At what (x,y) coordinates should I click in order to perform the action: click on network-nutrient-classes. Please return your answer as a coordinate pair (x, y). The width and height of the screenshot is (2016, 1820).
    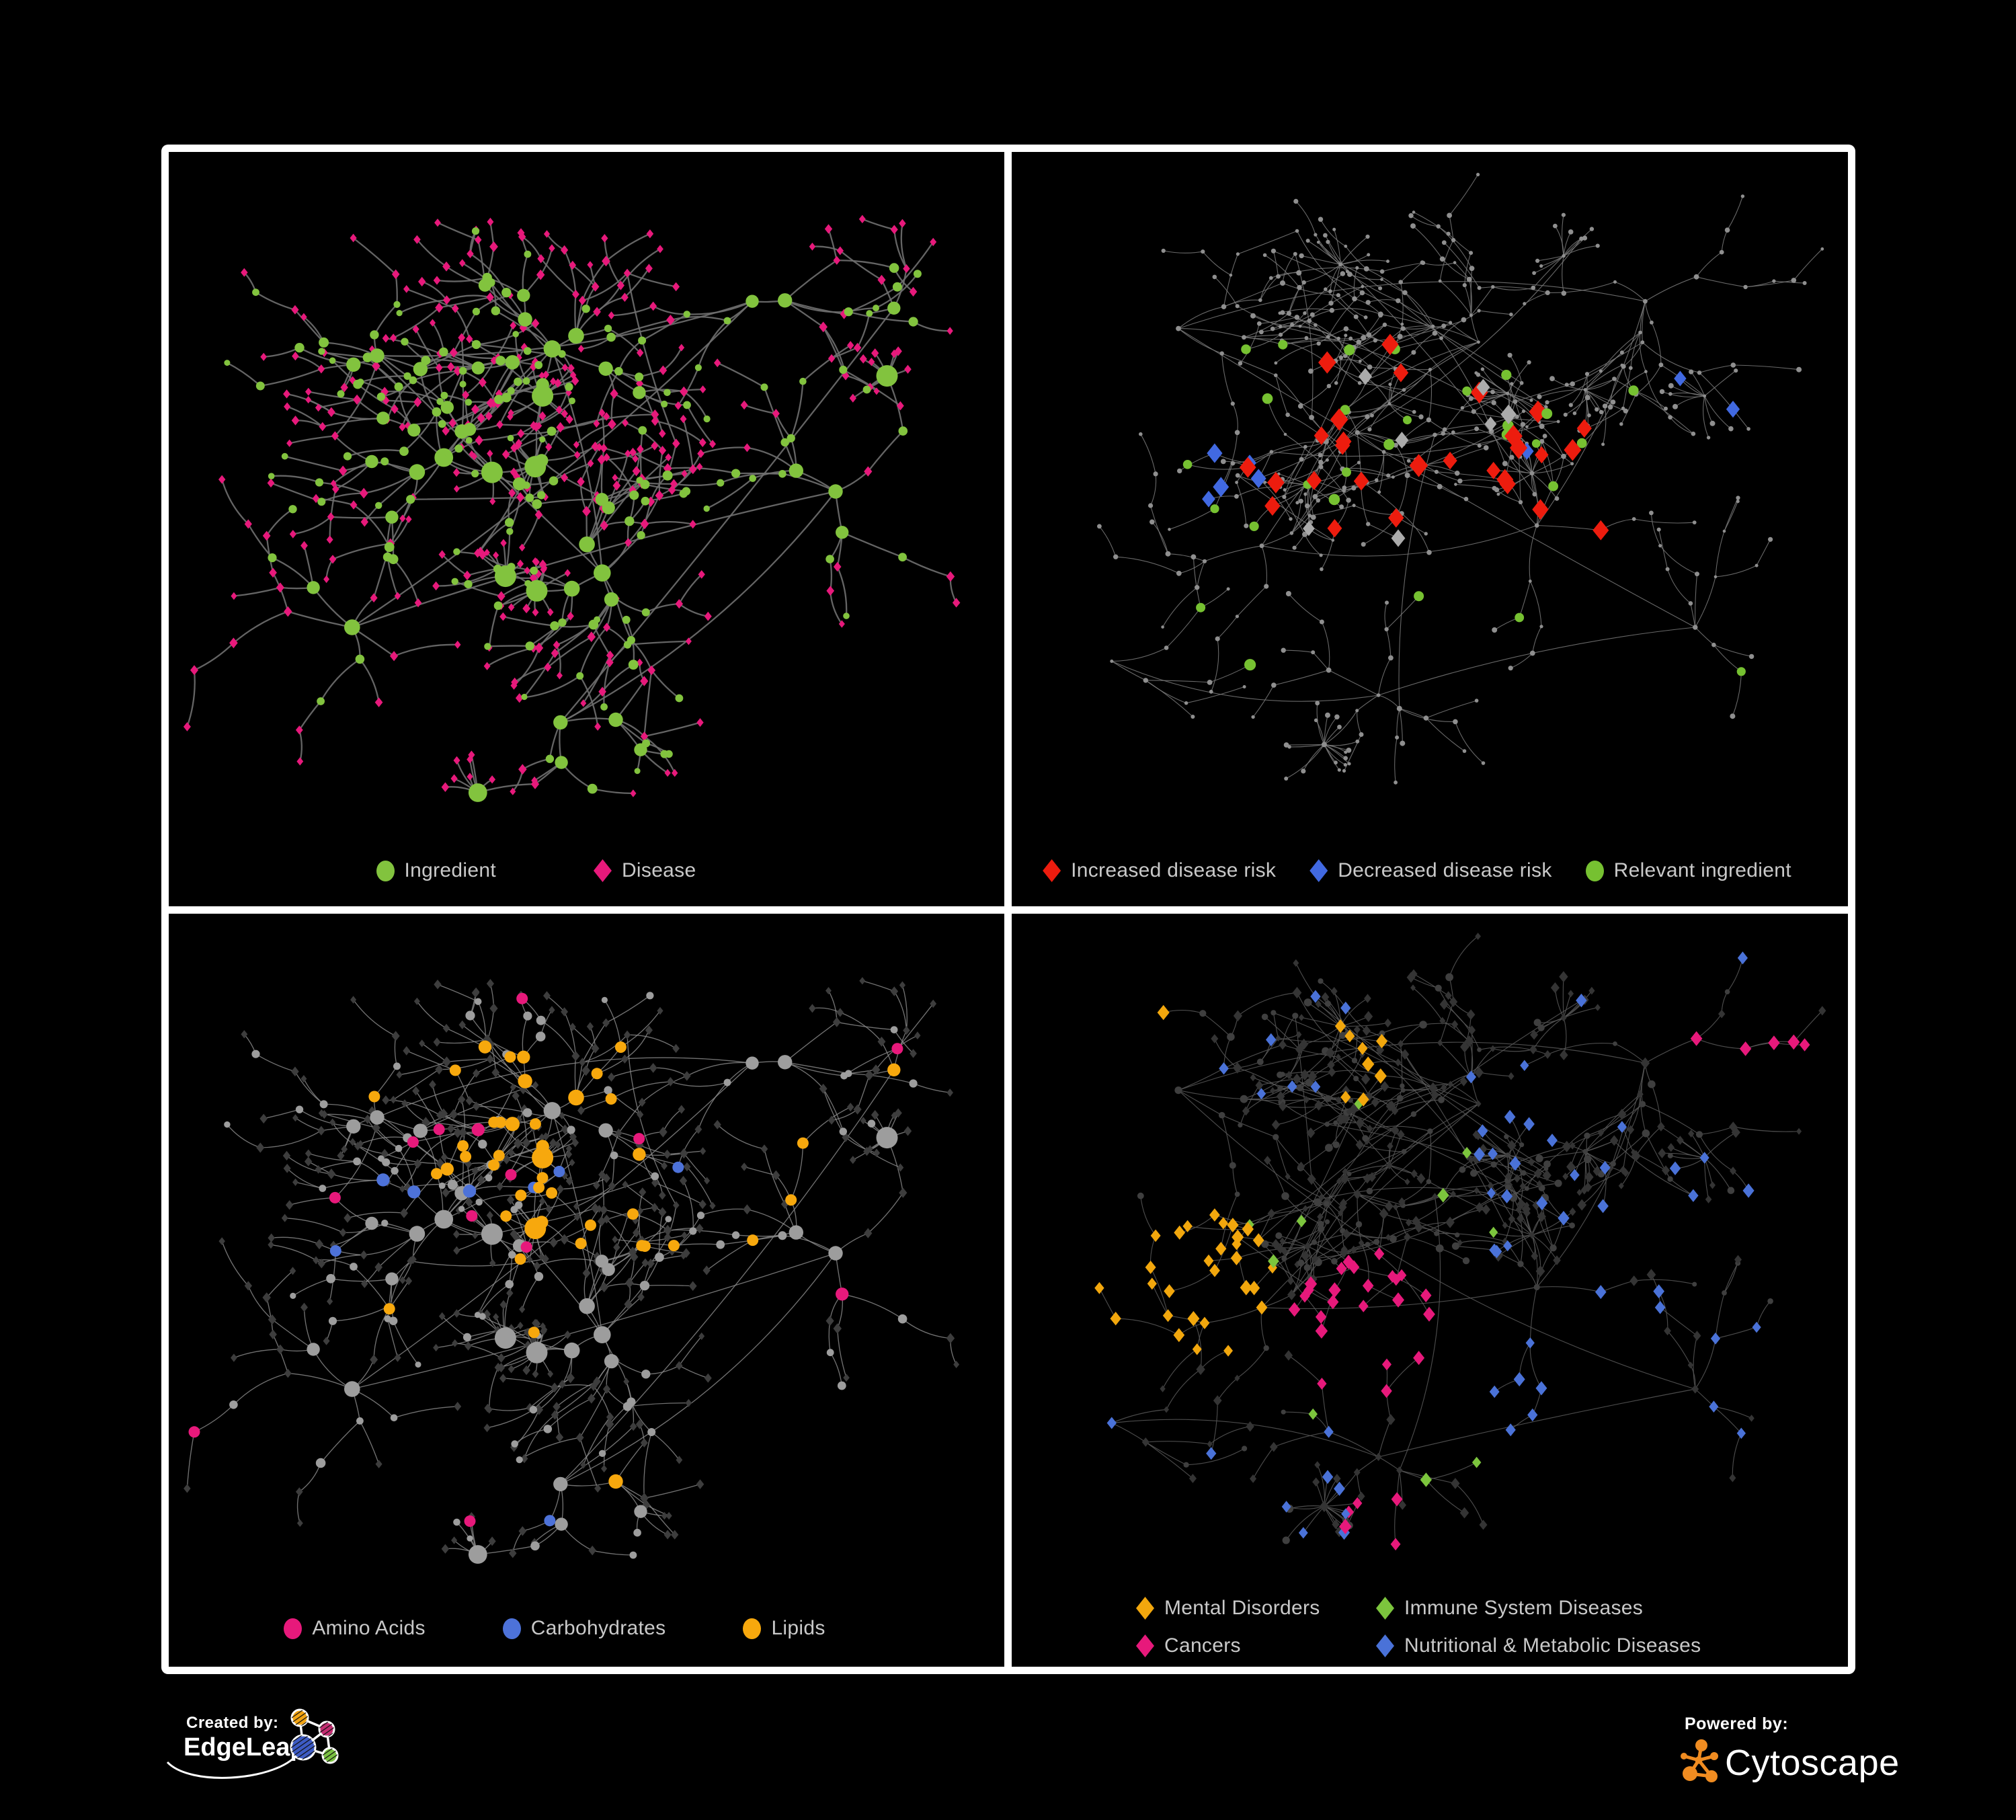
    Looking at the image, I should click on (572, 1270).